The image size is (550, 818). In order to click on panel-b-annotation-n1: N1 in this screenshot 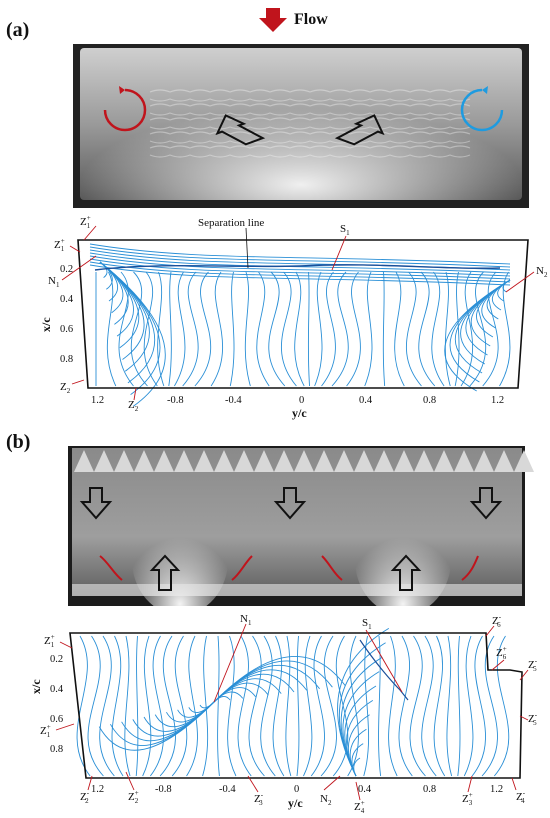, I will do `click(246, 620)`.